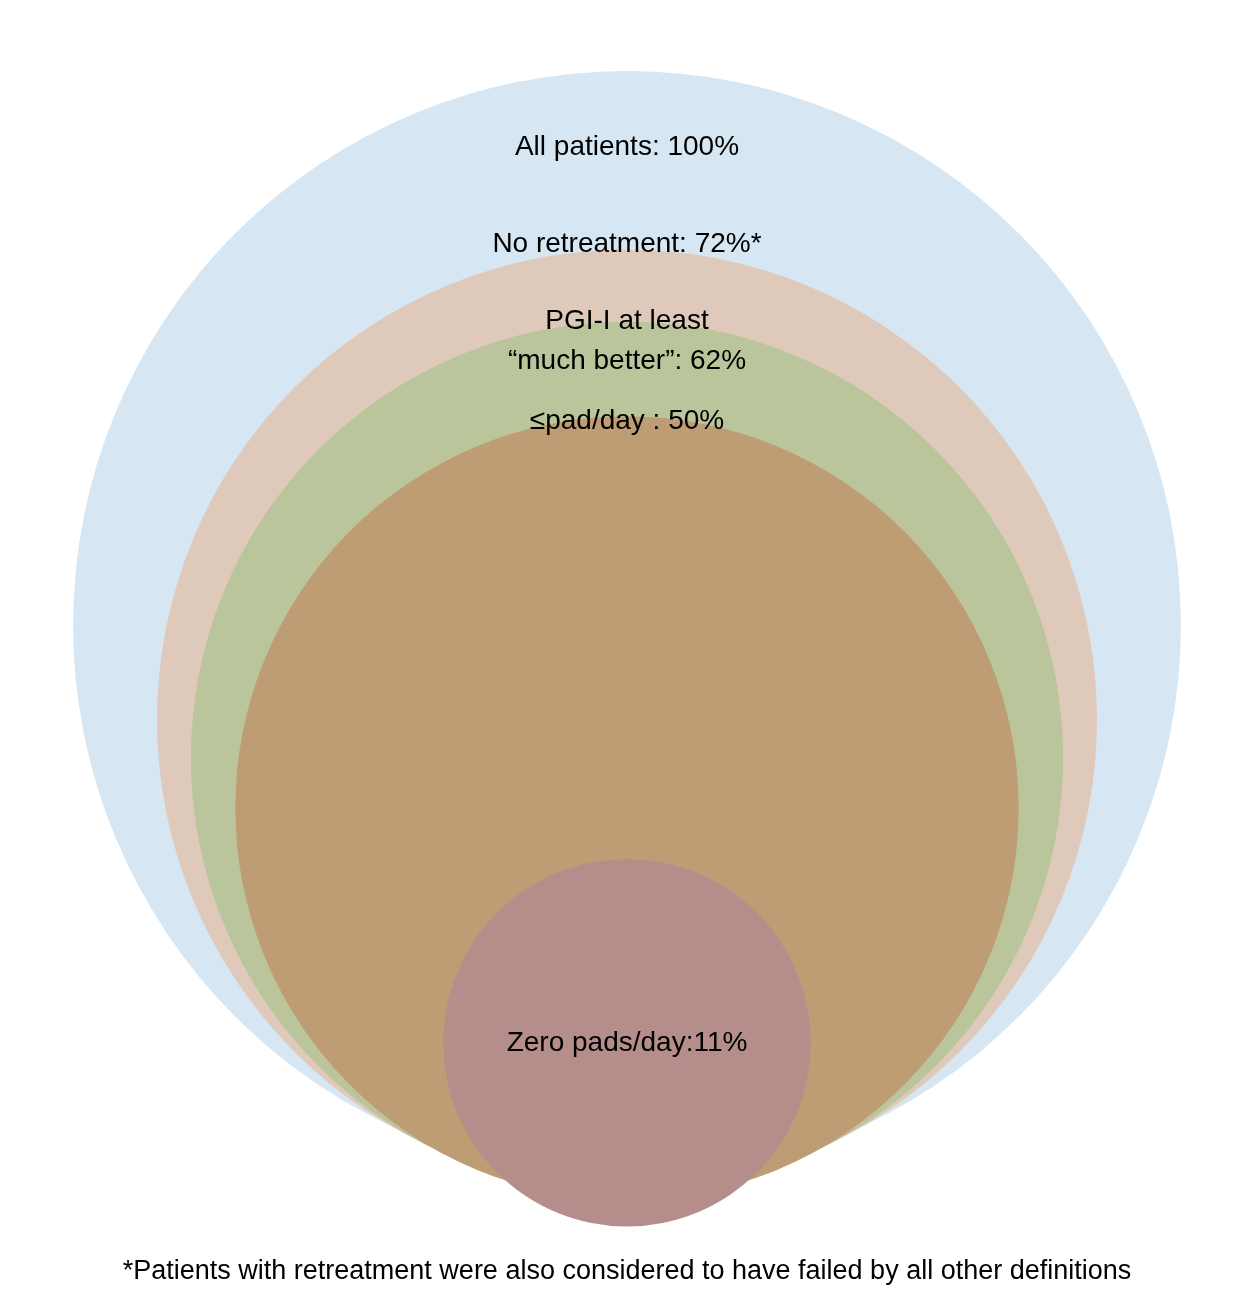 The image size is (1254, 1292). Describe the element at coordinates (627, 339) in the screenshot. I see `data-label: PGI-I at least “much better”: 62%` at that location.